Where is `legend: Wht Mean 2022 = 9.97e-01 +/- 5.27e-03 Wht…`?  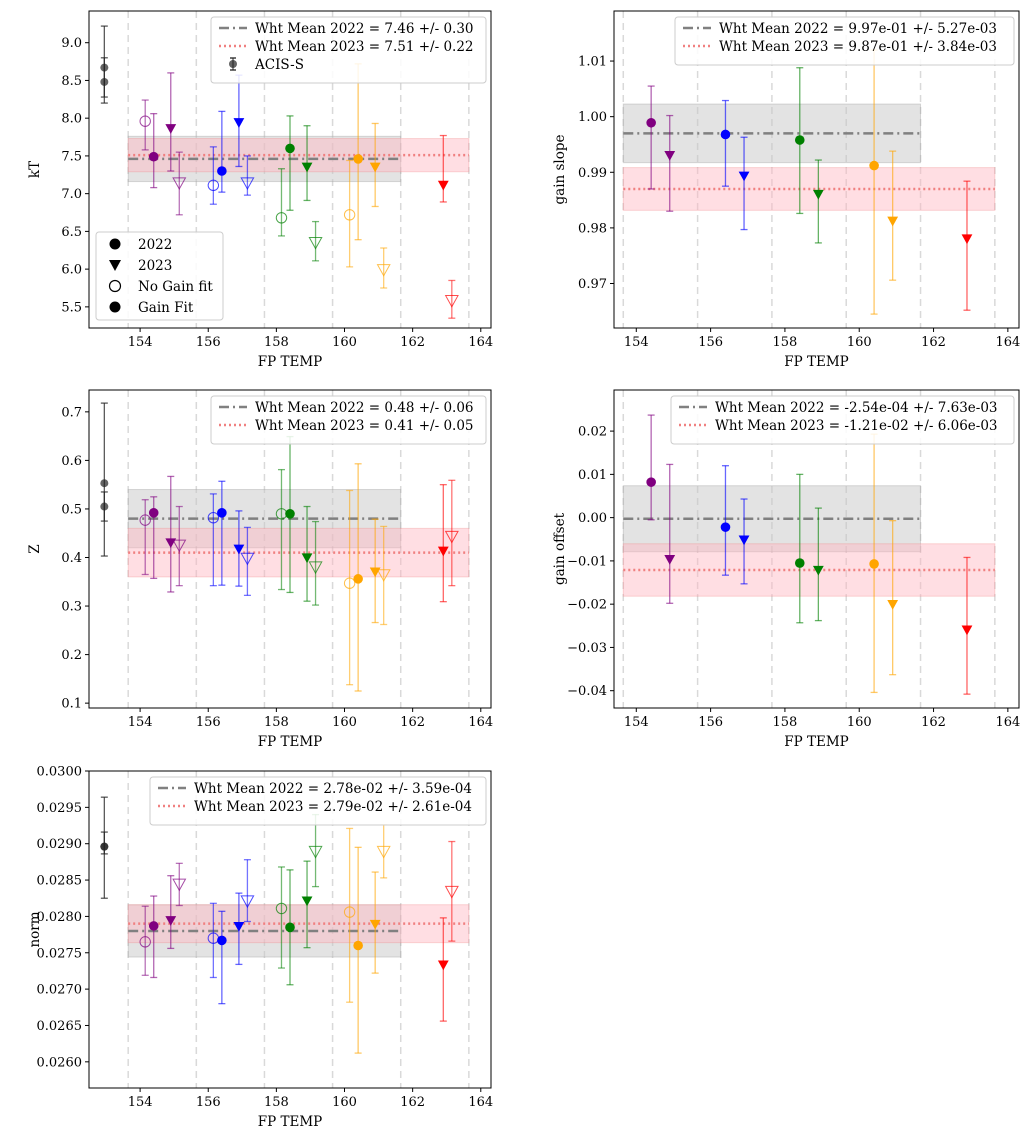
legend: Wht Mean 2022 = 9.97e-01 +/- 5.27e-03 Wht… is located at coordinates (844, 41).